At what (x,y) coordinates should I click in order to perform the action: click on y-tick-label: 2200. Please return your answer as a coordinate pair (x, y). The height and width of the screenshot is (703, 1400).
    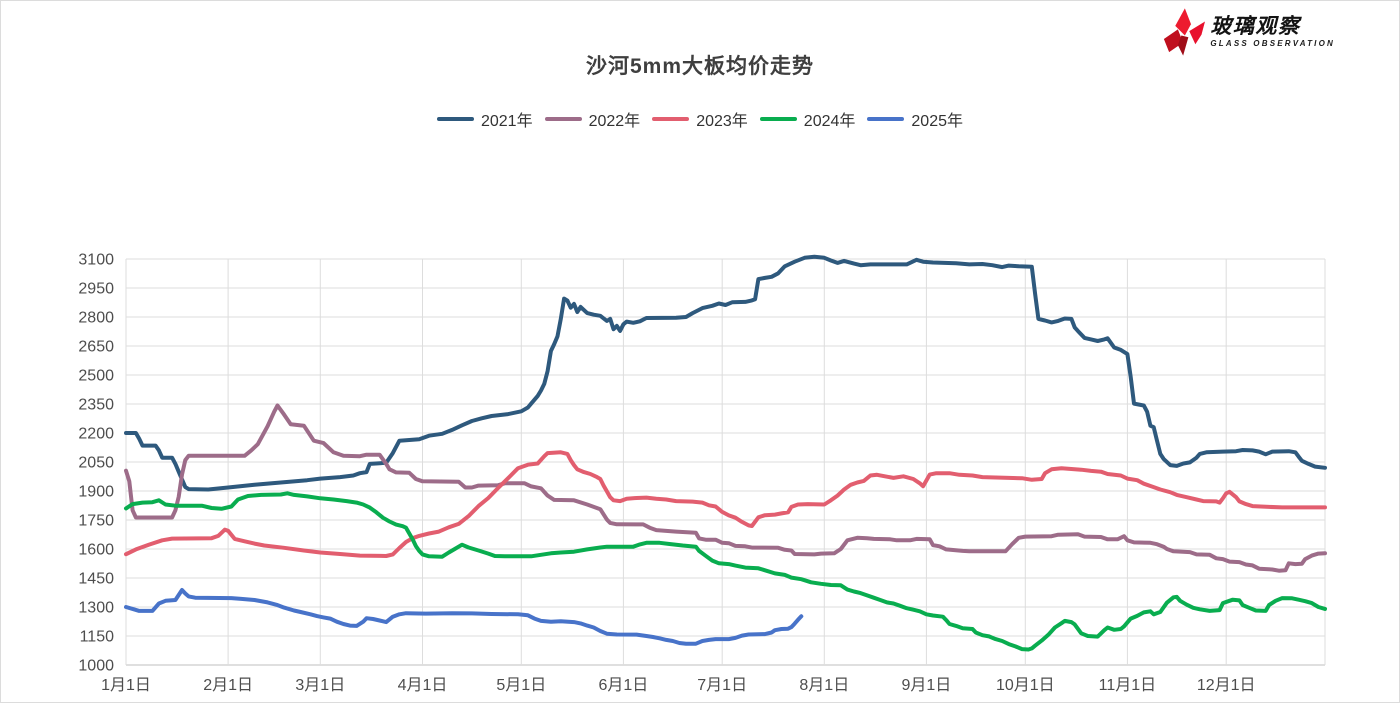
    Looking at the image, I should click on (96, 434).